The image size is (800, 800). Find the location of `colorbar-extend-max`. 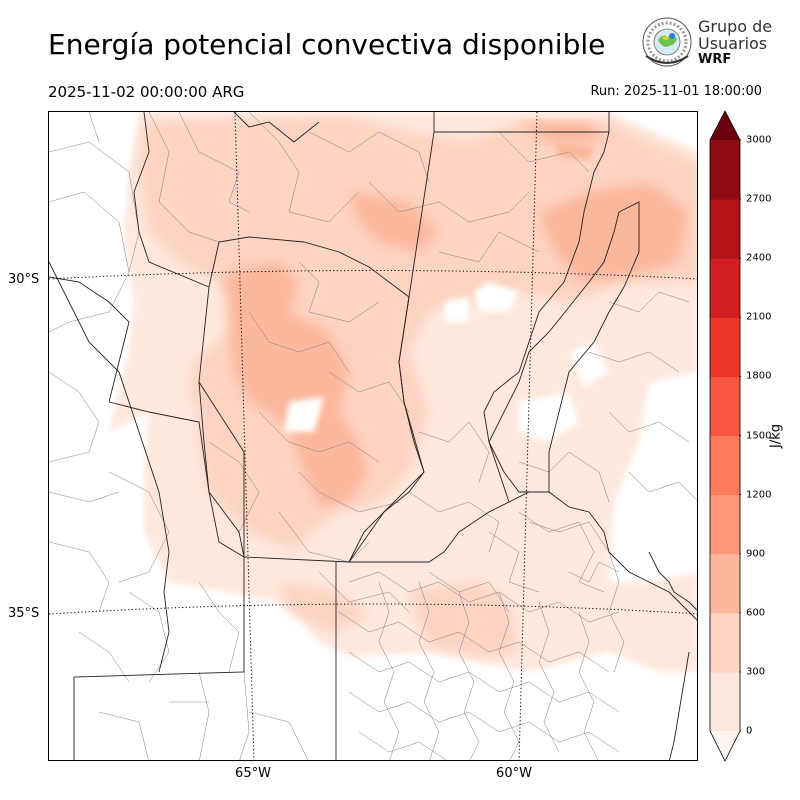

colorbar-extend-max is located at coordinates (725, 125).